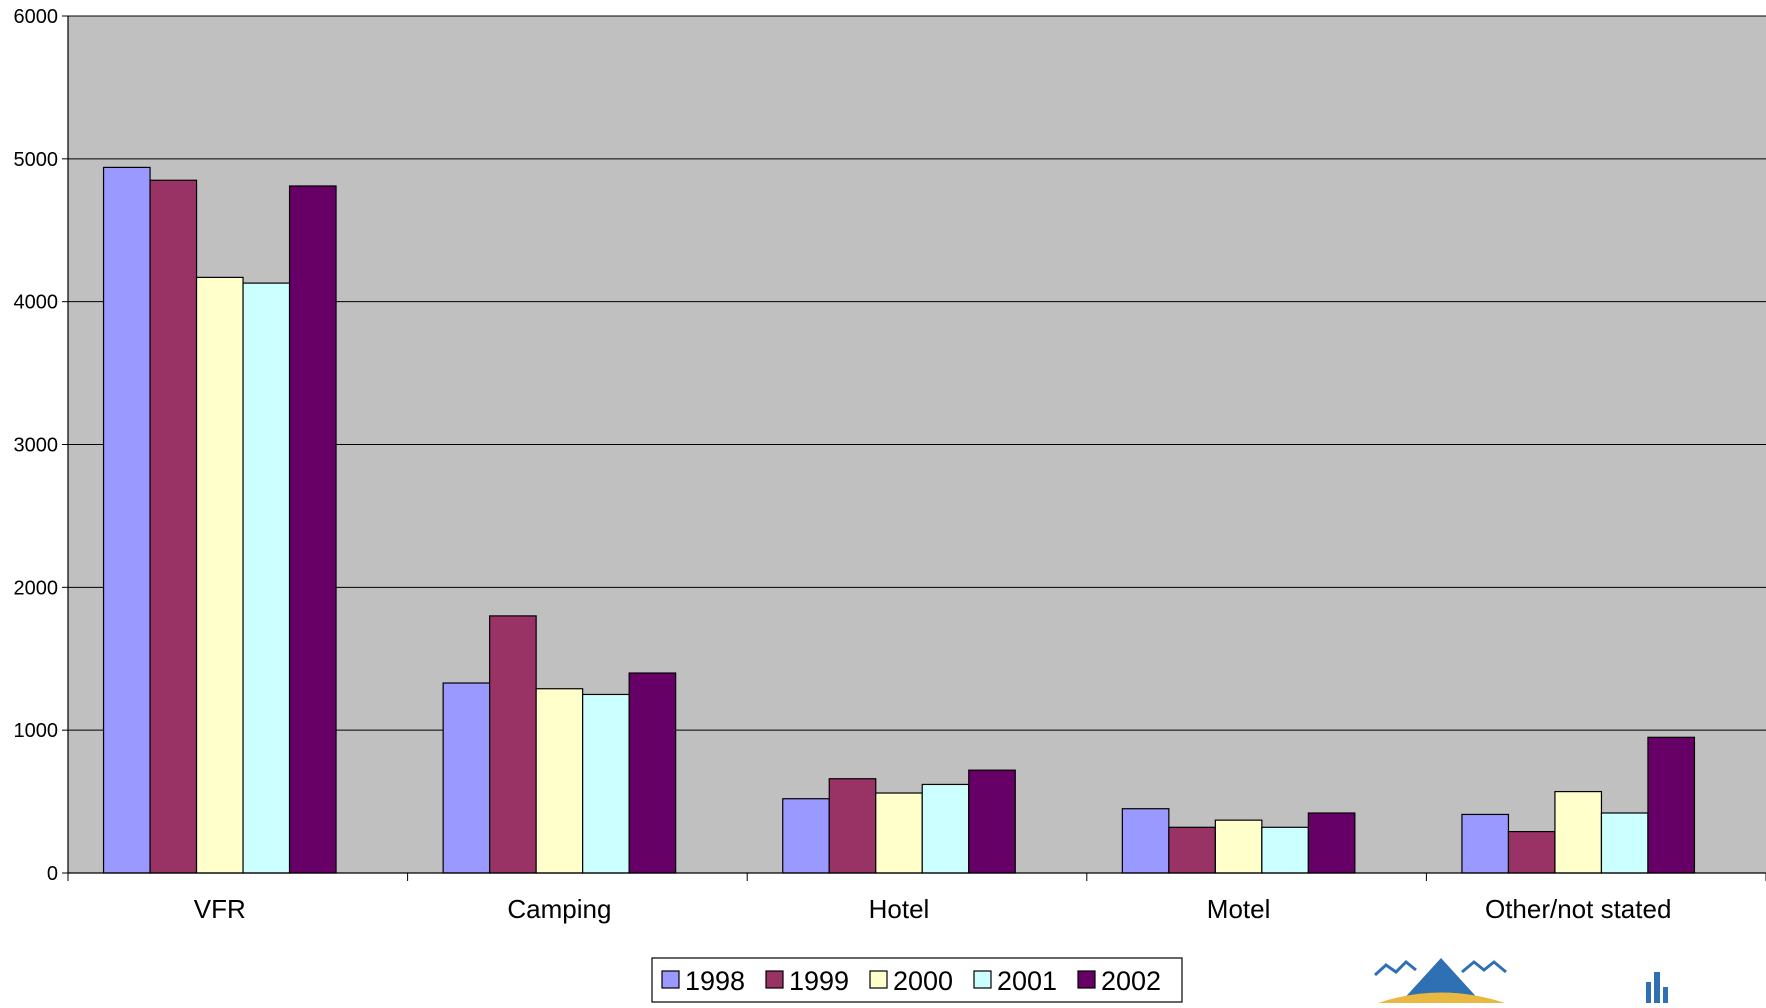 Image resolution: width=1766 pixels, height=1008 pixels. What do you see at coordinates (652, 773) in the screenshot?
I see `bar-2002-camping` at bounding box center [652, 773].